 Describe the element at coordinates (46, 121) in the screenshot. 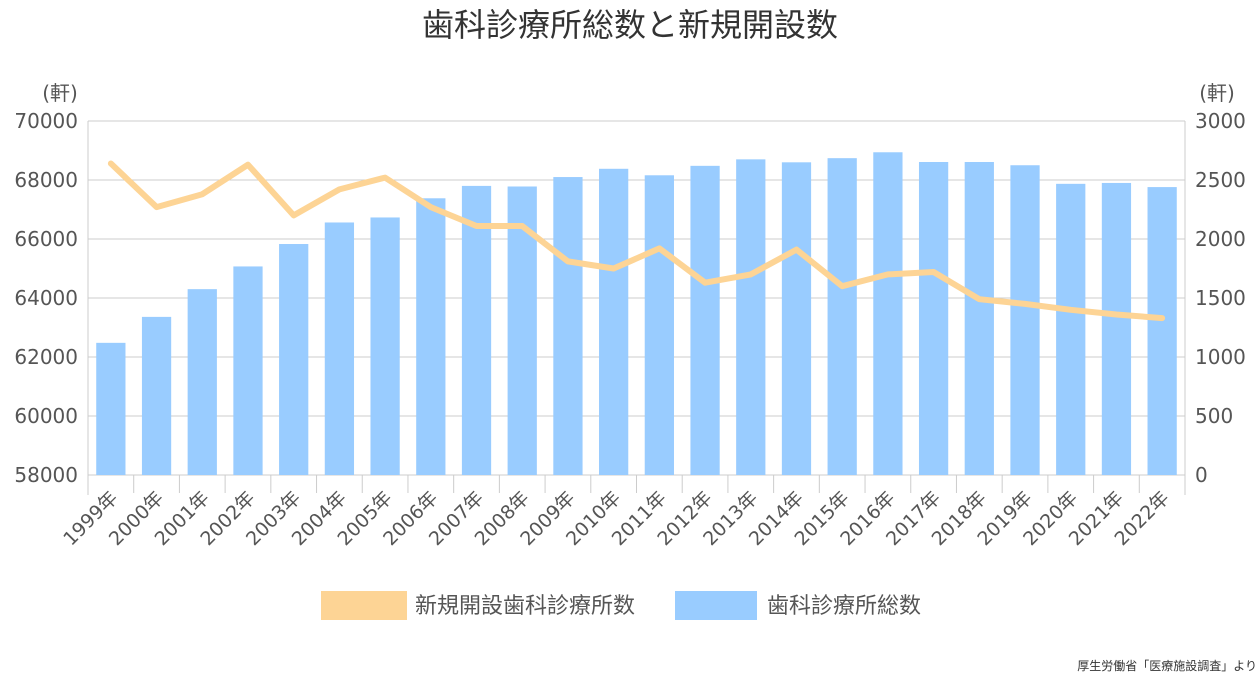

I see `left-tick-label: 70000` at that location.